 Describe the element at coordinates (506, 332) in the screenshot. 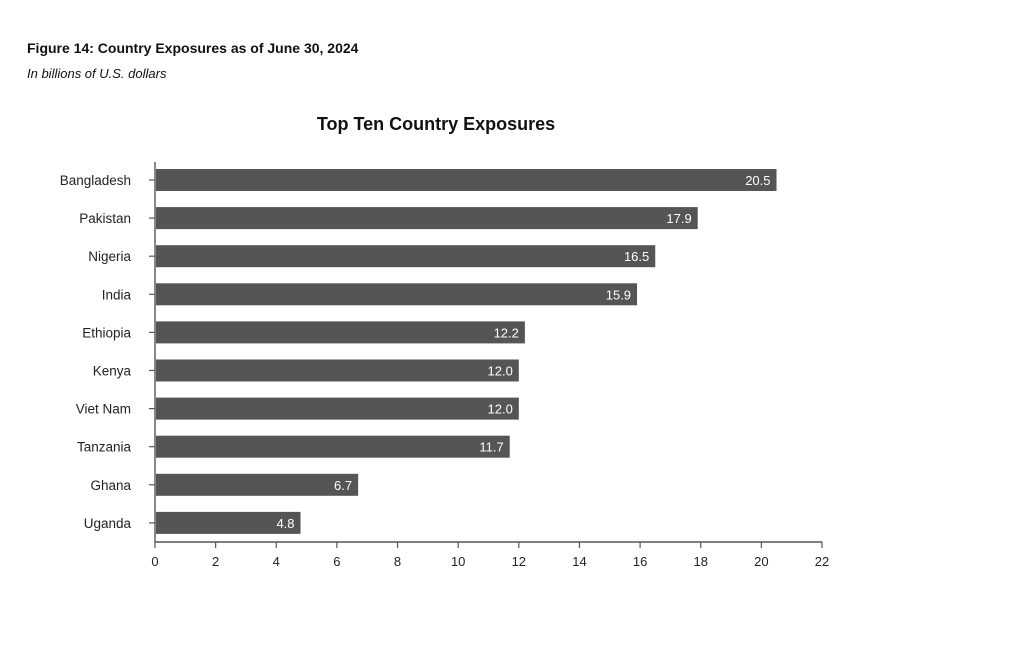

I see `bar-value-label: 12.2` at that location.